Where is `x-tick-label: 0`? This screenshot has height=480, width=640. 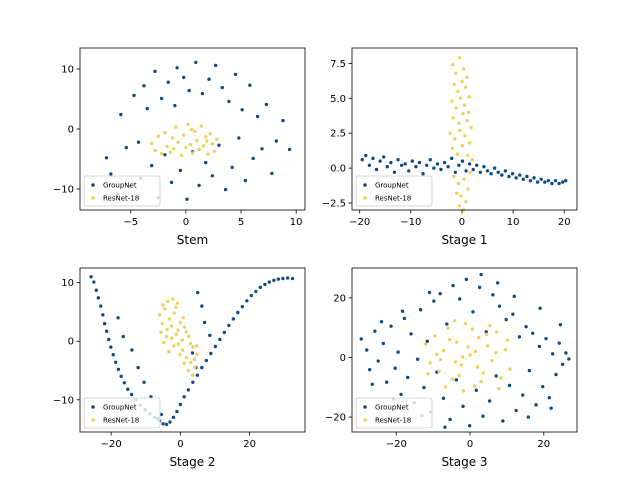 x-tick-label: 0 is located at coordinates (180, 444).